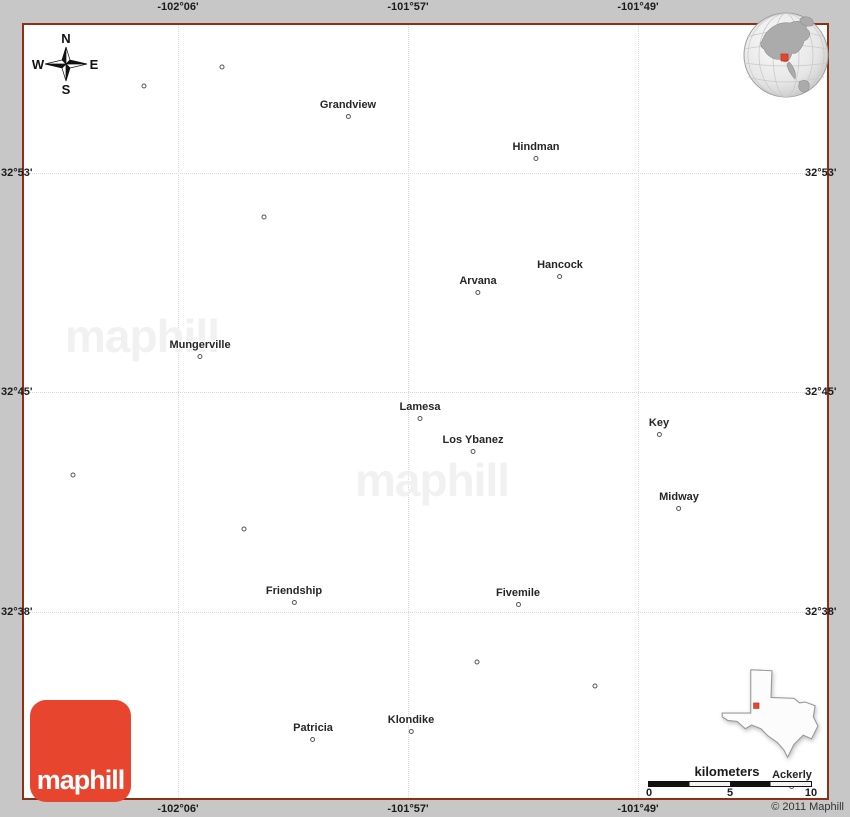 Image resolution: width=850 pixels, height=817 pixels. What do you see at coordinates (94, 64) in the screenshot?
I see `compass-east-label: E` at bounding box center [94, 64].